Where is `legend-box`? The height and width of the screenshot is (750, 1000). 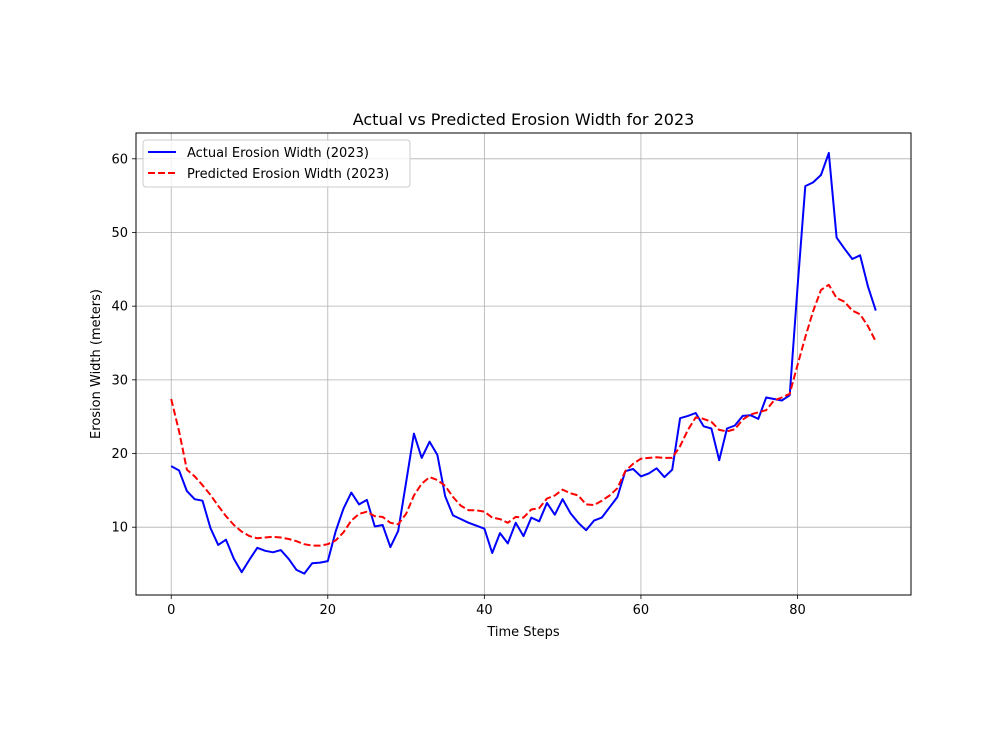
legend-box is located at coordinates (276, 163).